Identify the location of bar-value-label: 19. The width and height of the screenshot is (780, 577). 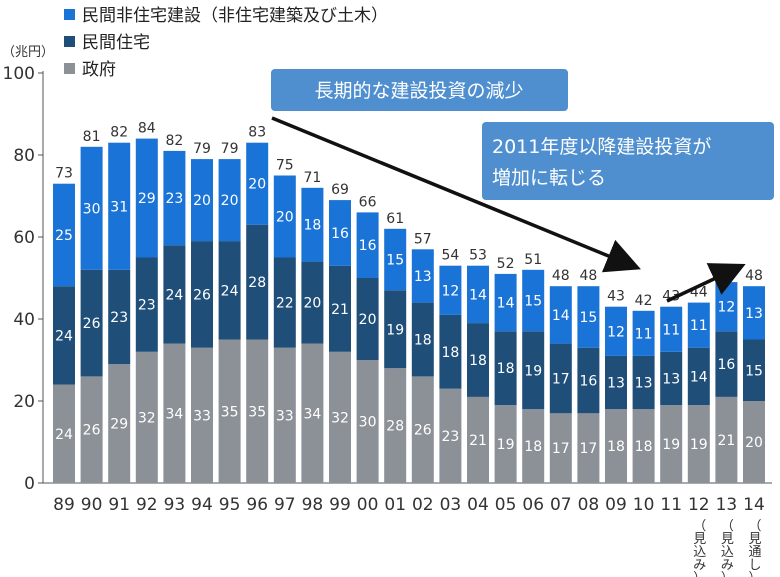
(533, 371).